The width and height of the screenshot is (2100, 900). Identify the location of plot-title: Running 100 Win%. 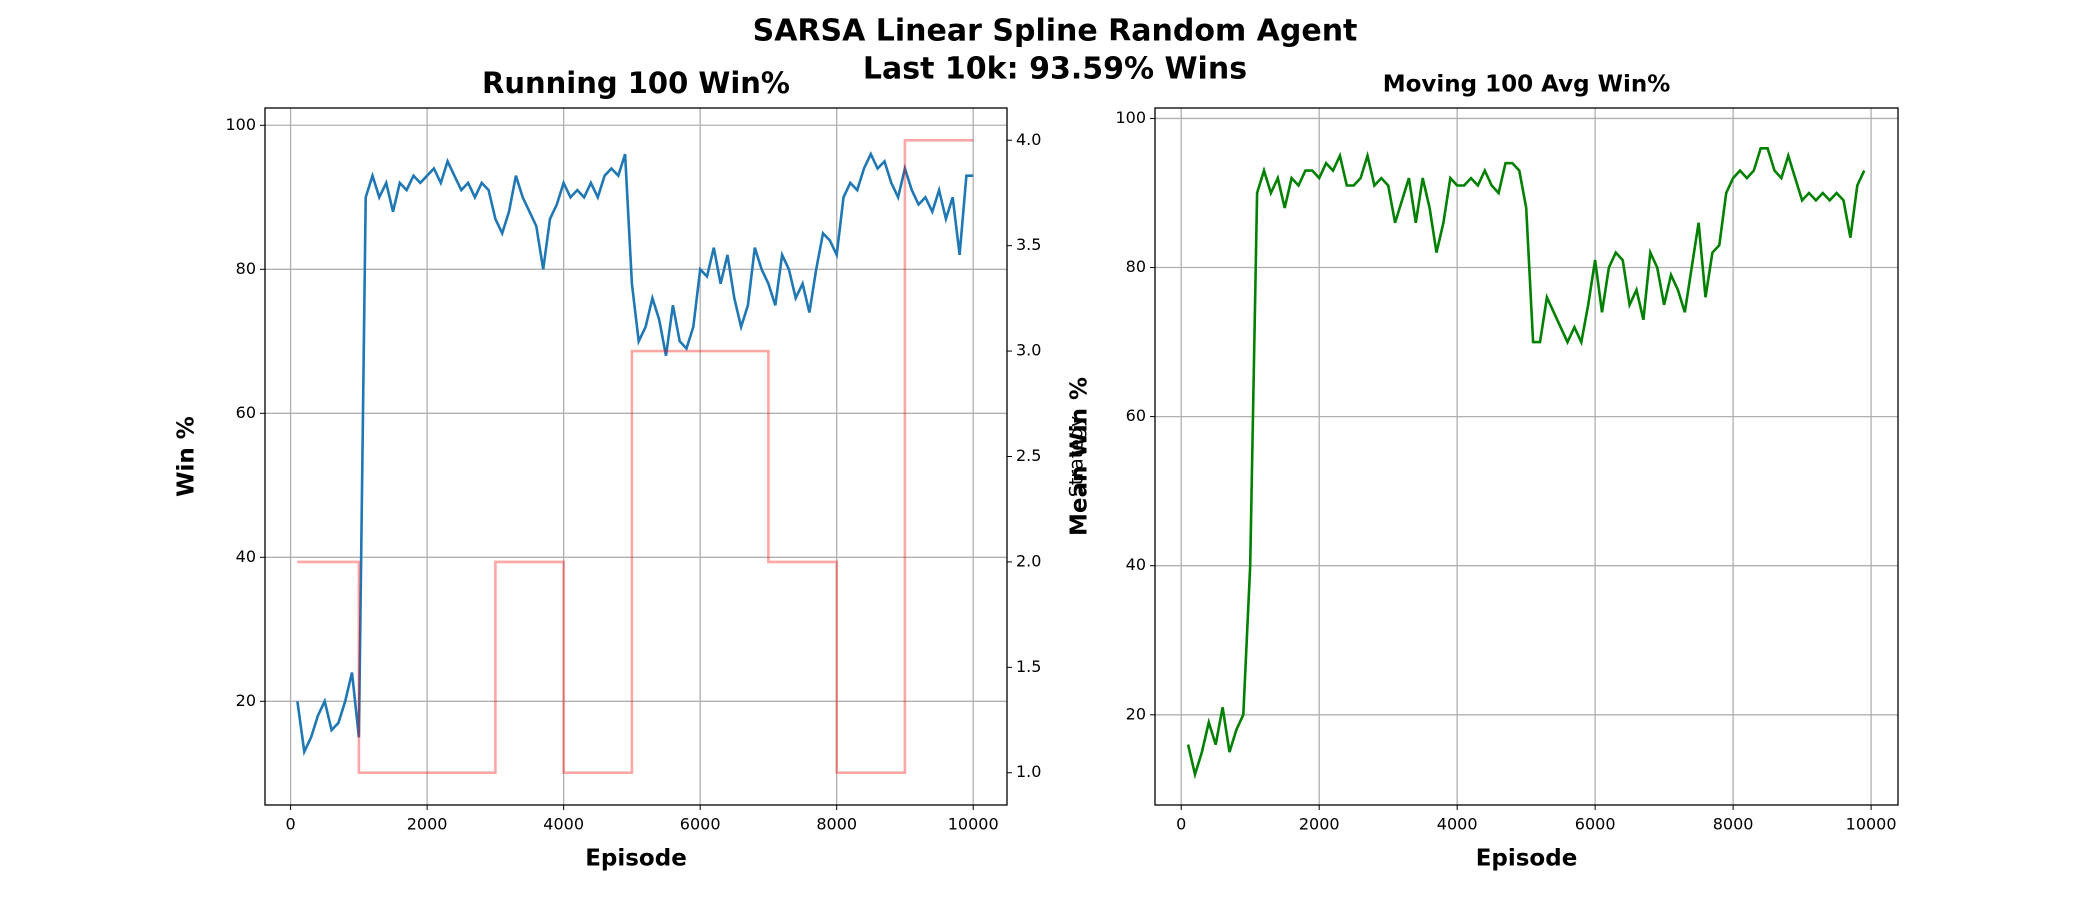
(636, 83).